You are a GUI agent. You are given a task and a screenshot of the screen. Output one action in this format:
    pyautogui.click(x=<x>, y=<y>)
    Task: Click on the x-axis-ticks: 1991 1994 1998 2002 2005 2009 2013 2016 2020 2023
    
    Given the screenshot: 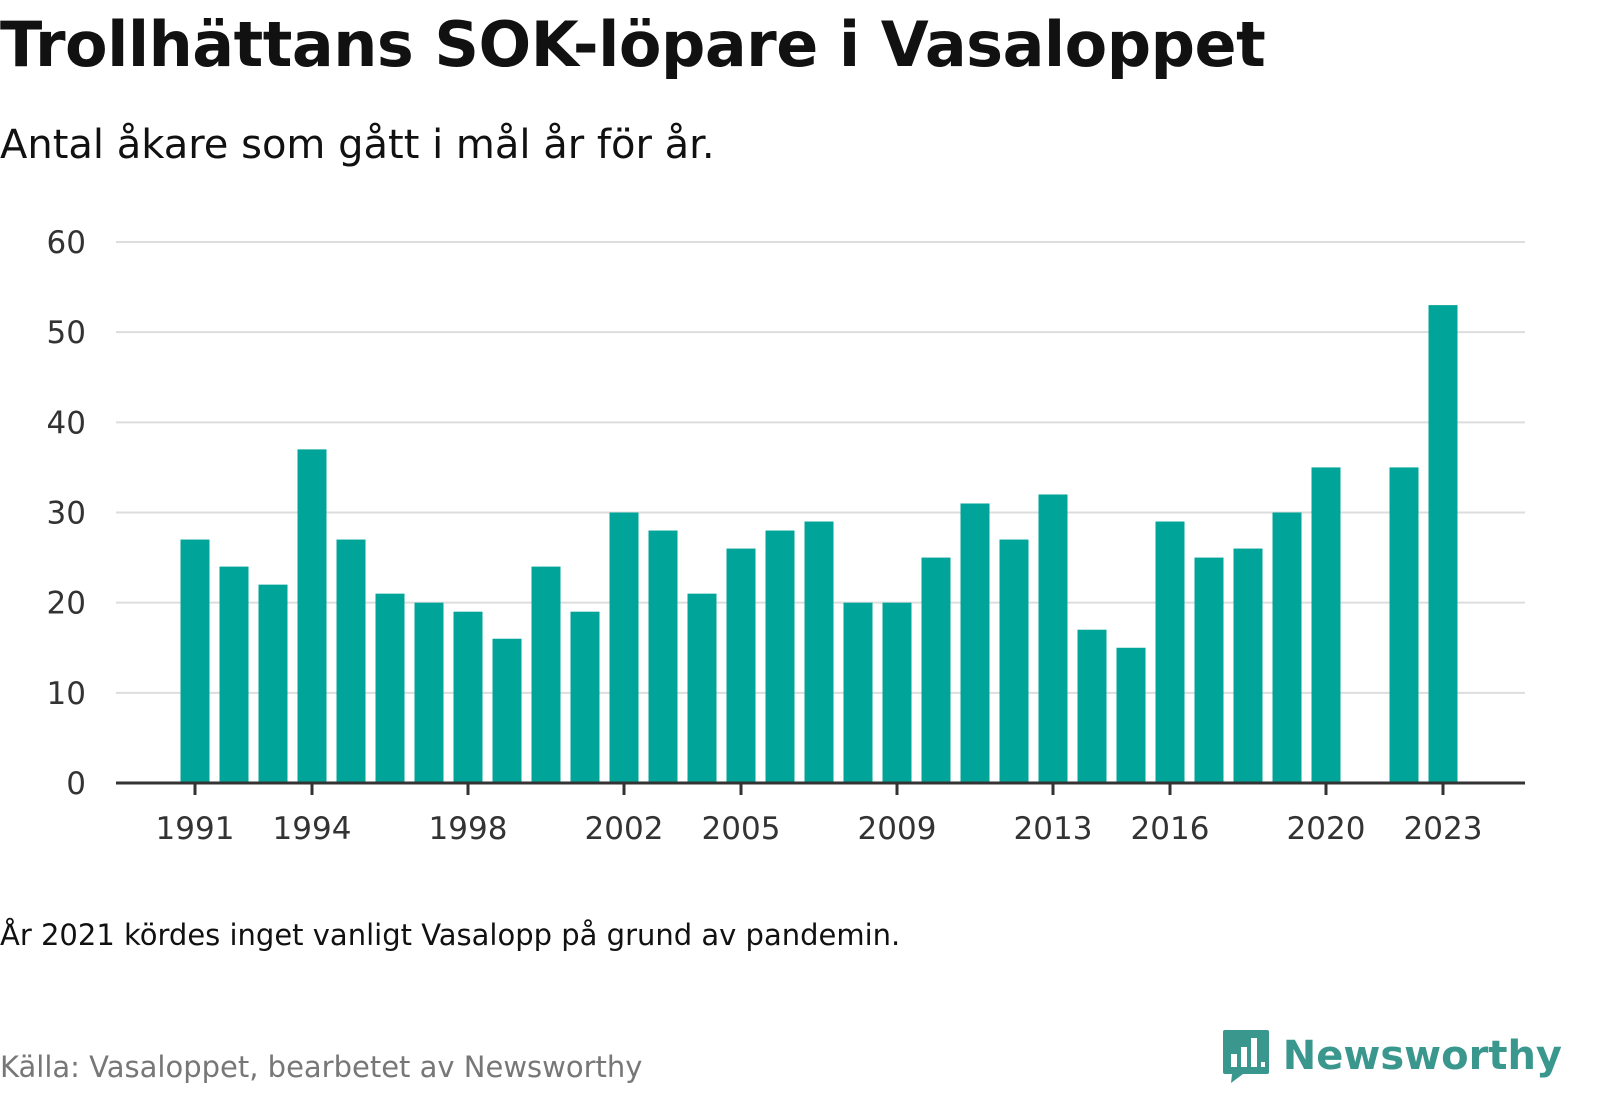 What is the action you would take?
    pyautogui.click(x=819, y=815)
    